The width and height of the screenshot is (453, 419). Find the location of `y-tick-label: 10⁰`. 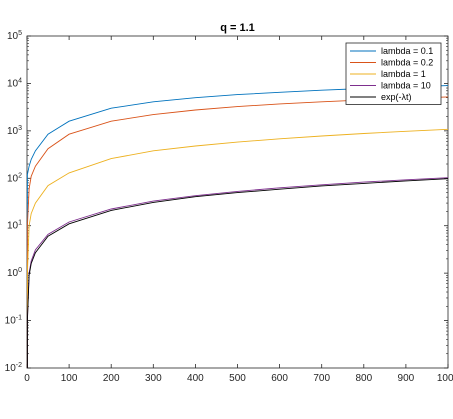

y-tick-label: 10⁰ is located at coordinates (14, 273).